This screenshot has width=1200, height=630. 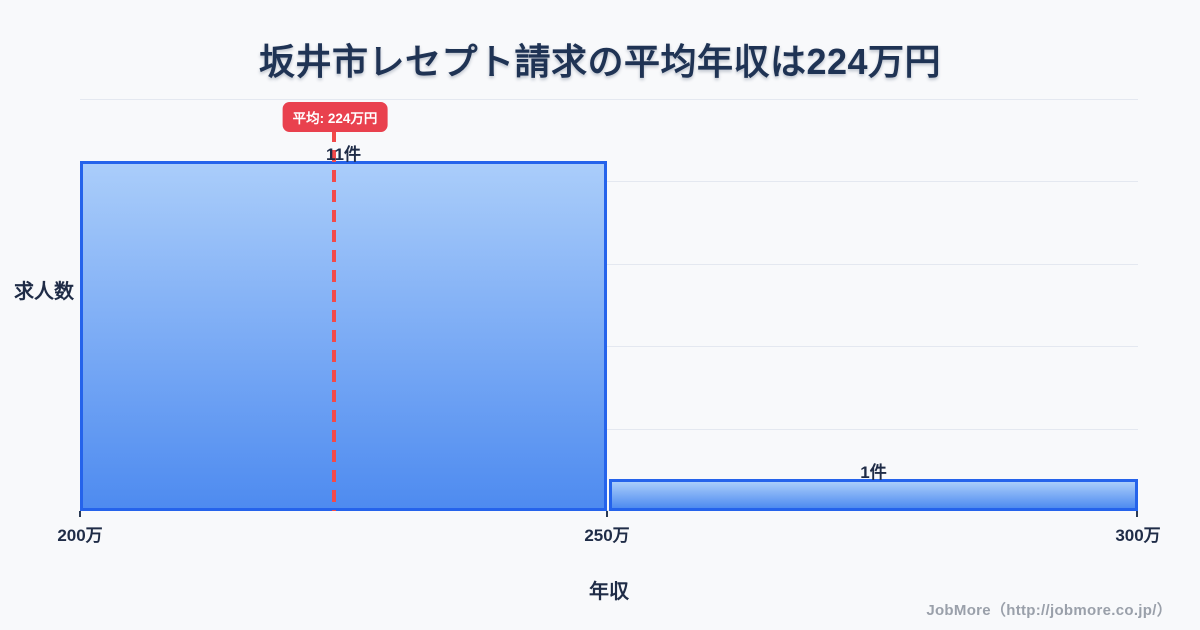 I want to click on x-tick-label-300: 300万, so click(x=1138, y=535).